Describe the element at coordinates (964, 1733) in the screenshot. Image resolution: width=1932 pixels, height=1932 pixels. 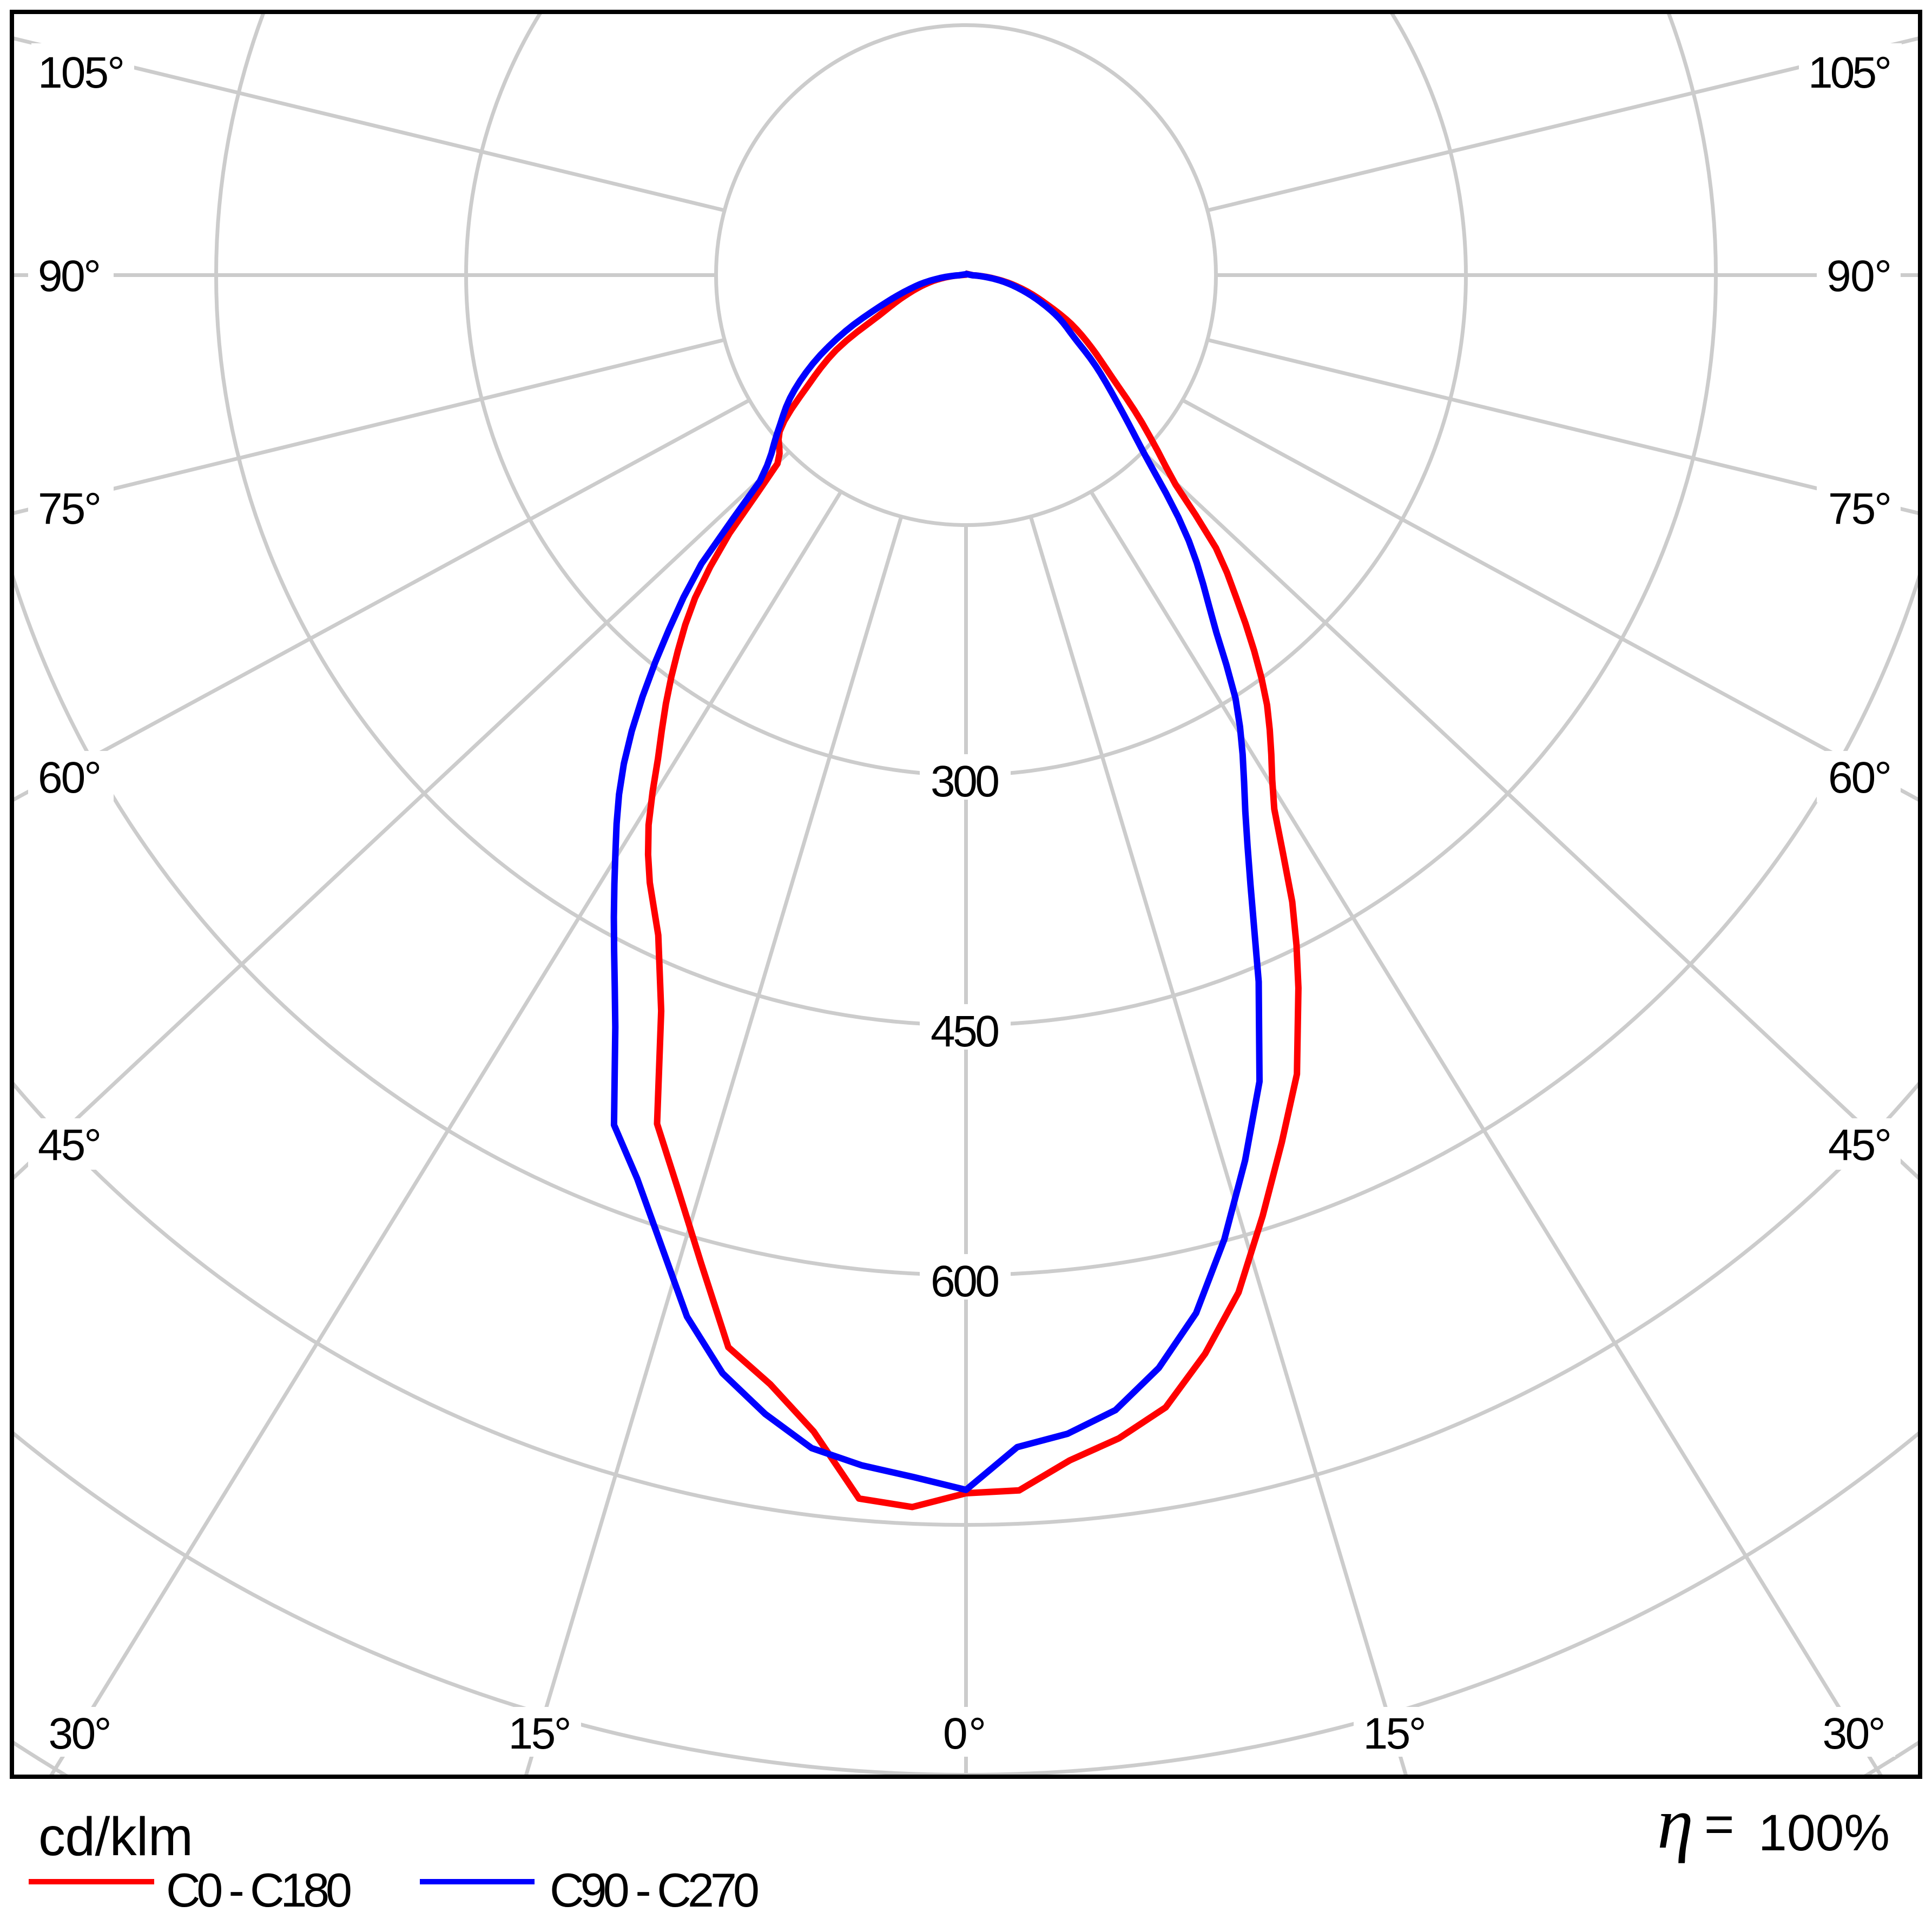
I see `svg-text: 0°` at that location.